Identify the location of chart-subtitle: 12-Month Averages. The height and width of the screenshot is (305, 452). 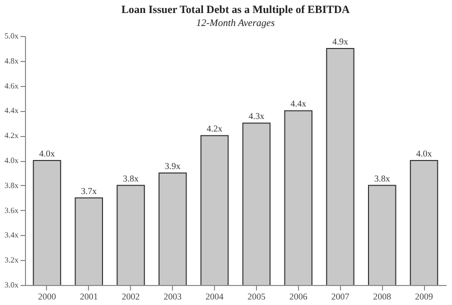
(235, 23).